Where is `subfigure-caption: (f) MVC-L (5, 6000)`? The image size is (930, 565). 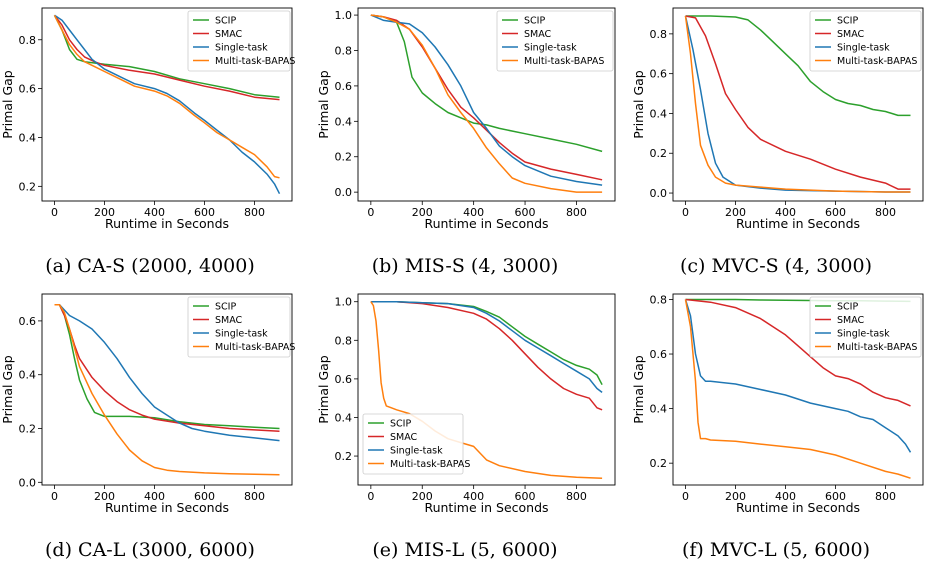
subfigure-caption: (f) MVC-L (5, 6000) is located at coordinates (776, 550).